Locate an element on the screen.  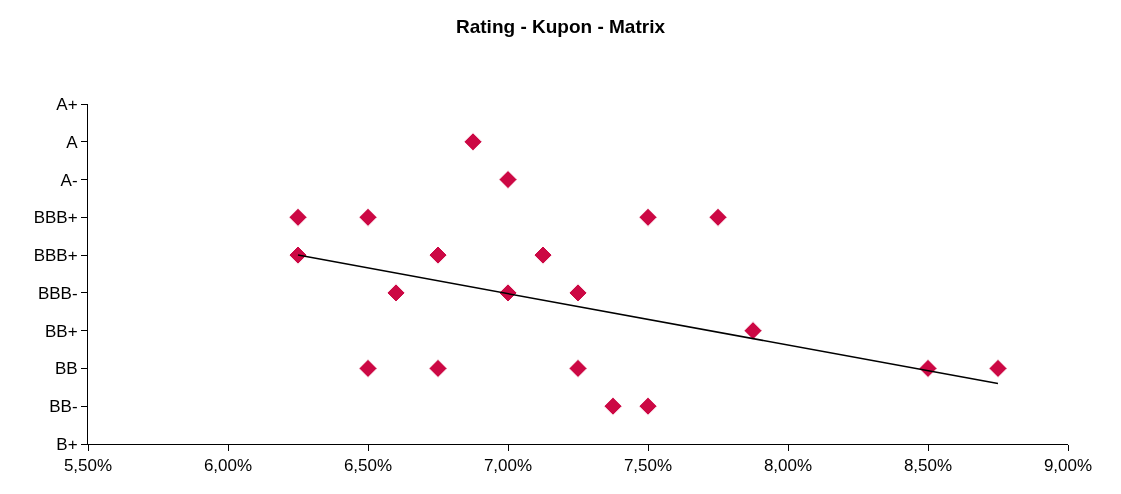
x-tick-label: 7,50% is located at coordinates (648, 466).